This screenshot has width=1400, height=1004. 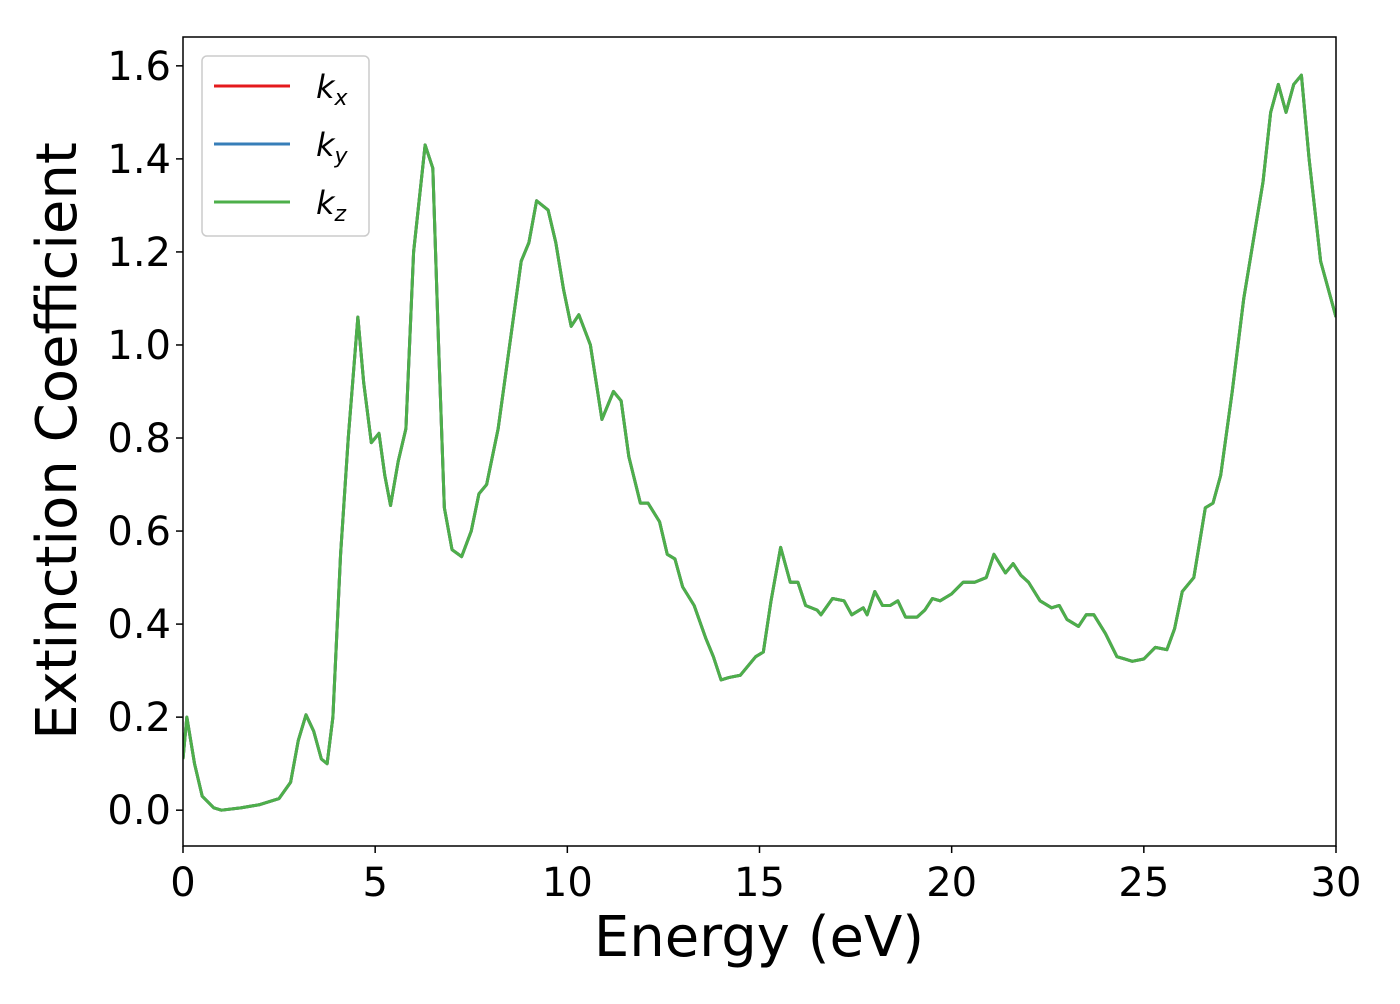 What do you see at coordinates (567, 883) in the screenshot?
I see `x-tick-label: 10` at bounding box center [567, 883].